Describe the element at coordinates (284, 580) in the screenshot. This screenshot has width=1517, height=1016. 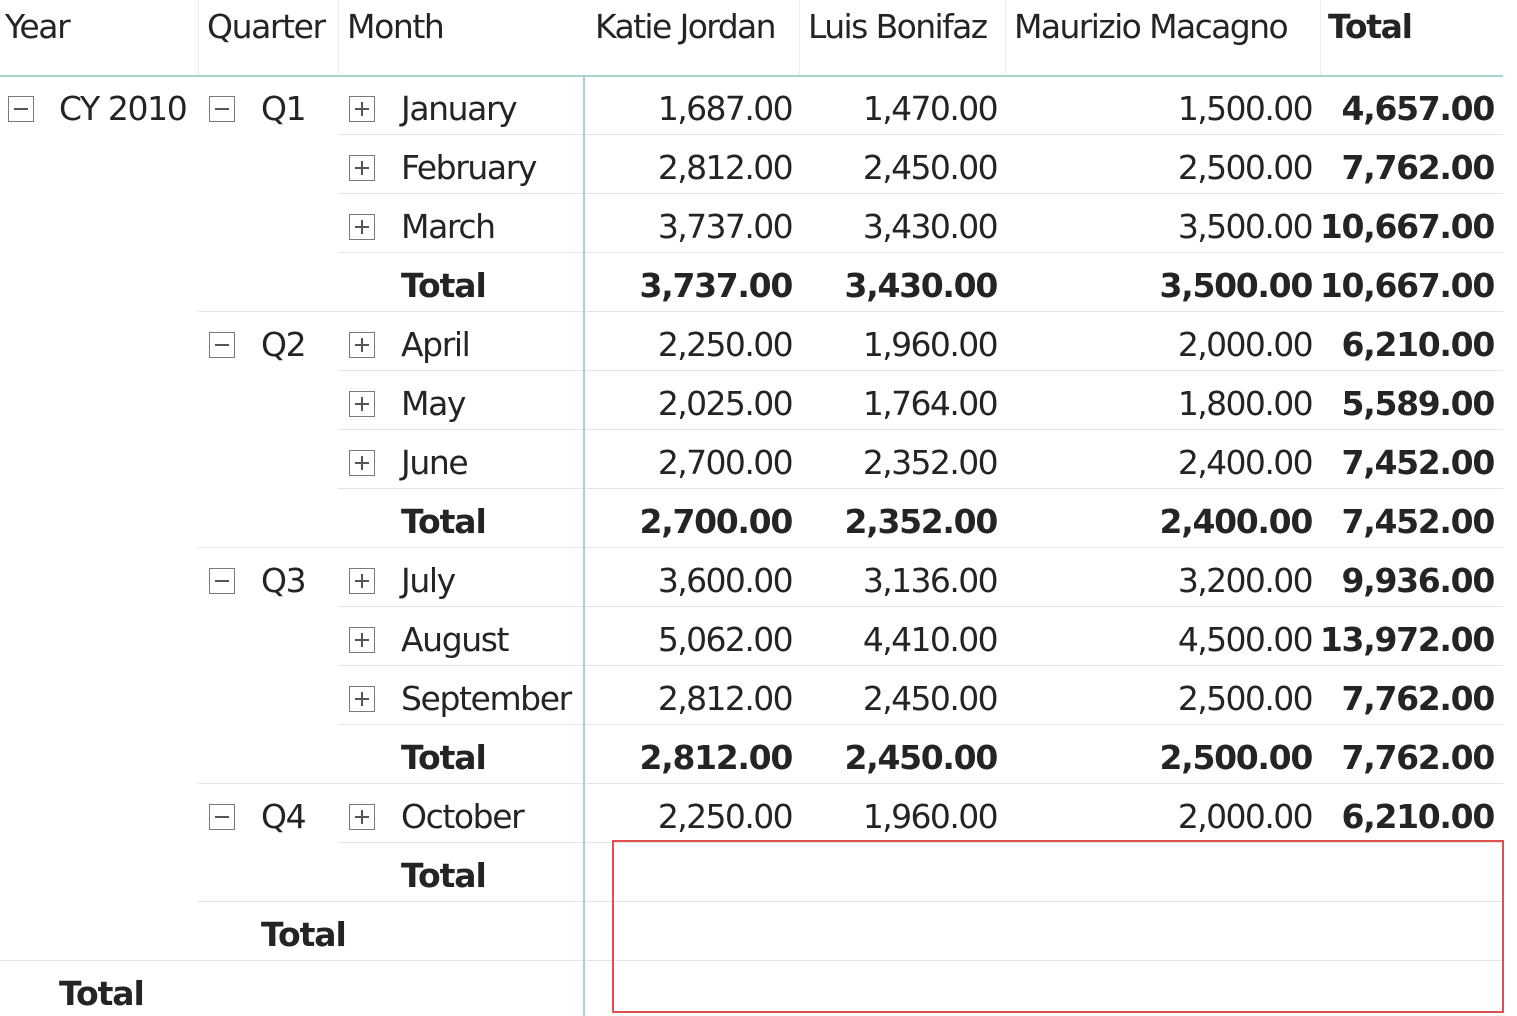
I see `quarter-label: Q3` at that location.